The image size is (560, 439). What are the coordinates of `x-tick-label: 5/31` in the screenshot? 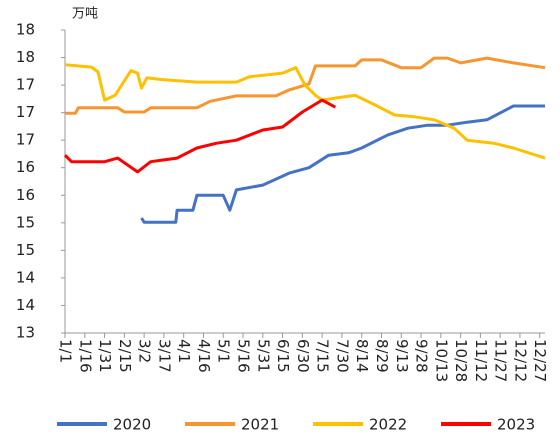 It's located at (263, 356).